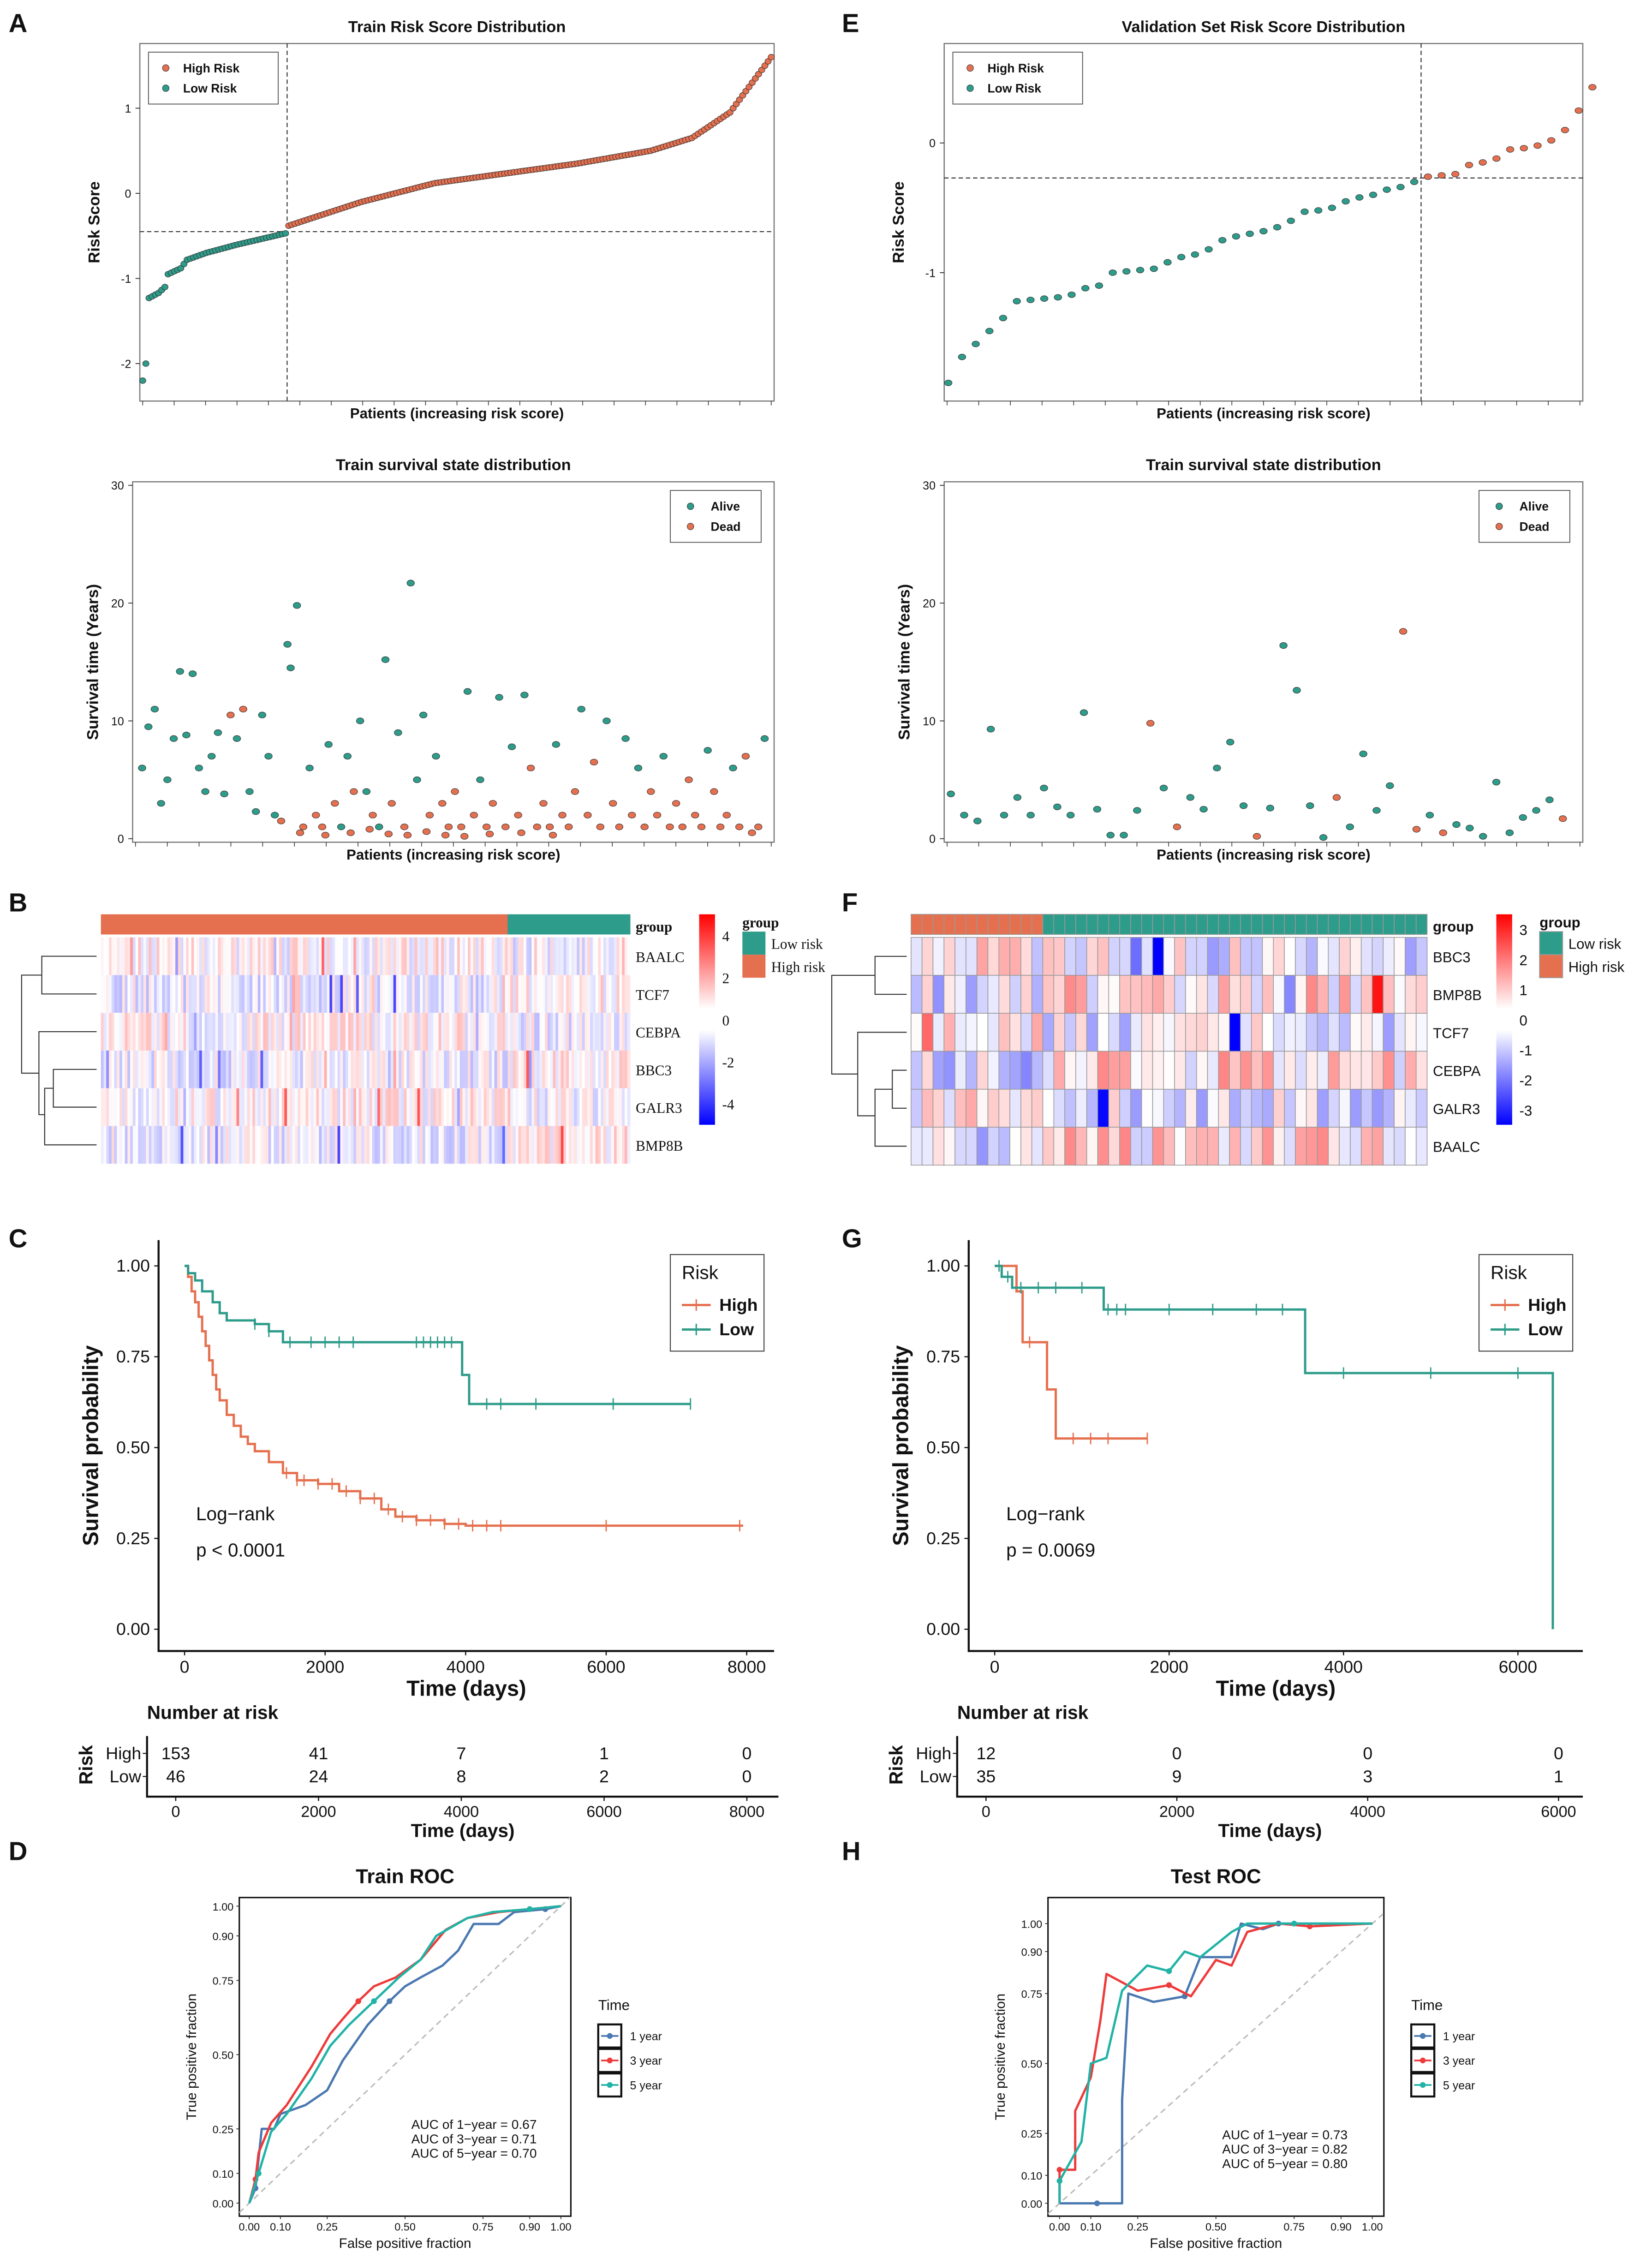 Image resolution: width=1652 pixels, height=2264 pixels. What do you see at coordinates (1367, 1753) in the screenshot?
I see `risk-count: 0` at bounding box center [1367, 1753].